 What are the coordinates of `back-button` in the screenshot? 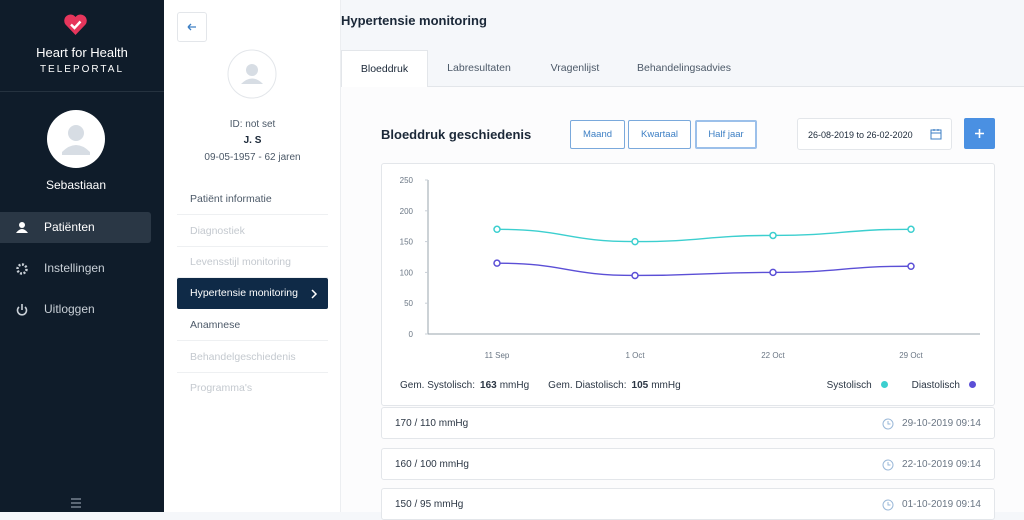 It's located at (192, 27).